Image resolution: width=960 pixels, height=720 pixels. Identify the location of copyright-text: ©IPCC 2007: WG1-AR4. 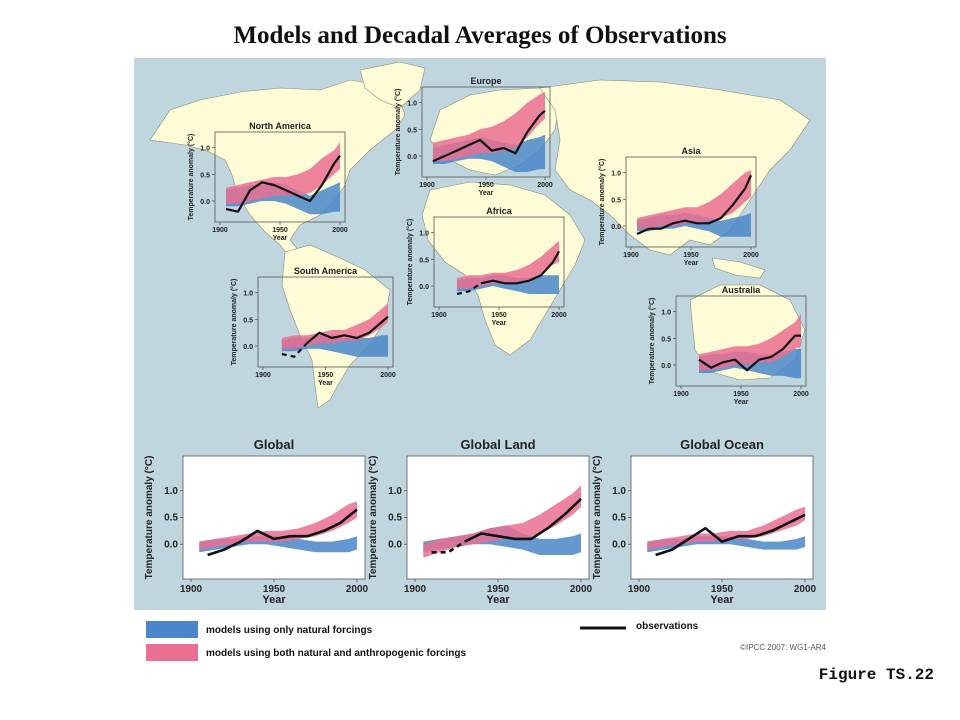
(783, 647).